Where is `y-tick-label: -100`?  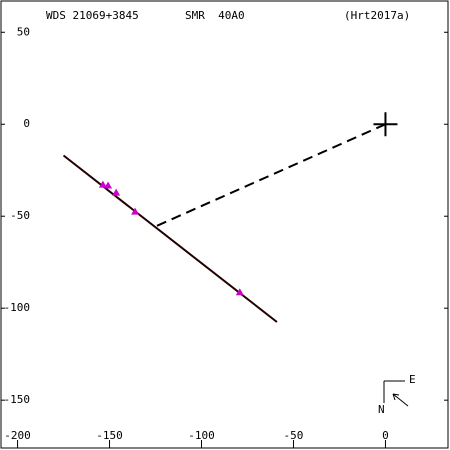 y-tick-label: -100 is located at coordinates (17, 307).